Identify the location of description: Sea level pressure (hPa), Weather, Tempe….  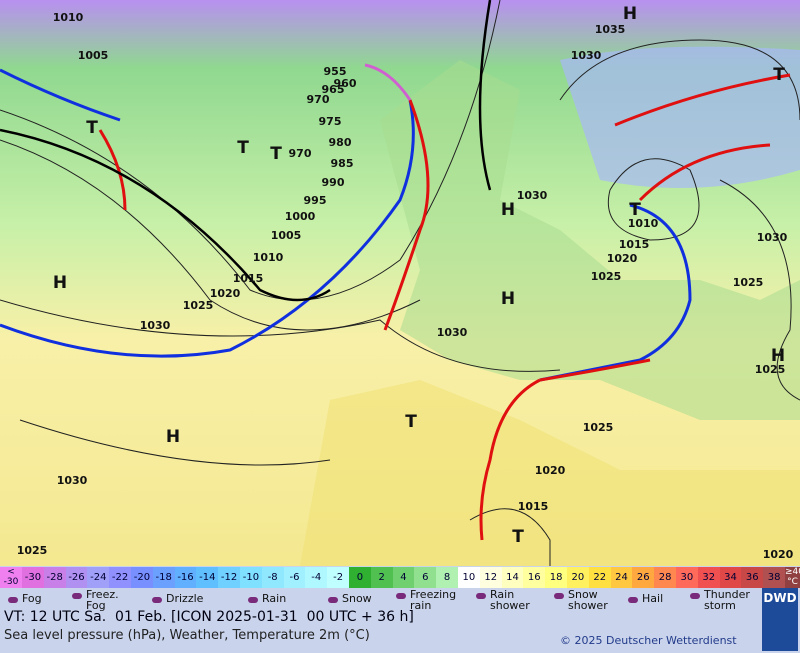
(187, 635).